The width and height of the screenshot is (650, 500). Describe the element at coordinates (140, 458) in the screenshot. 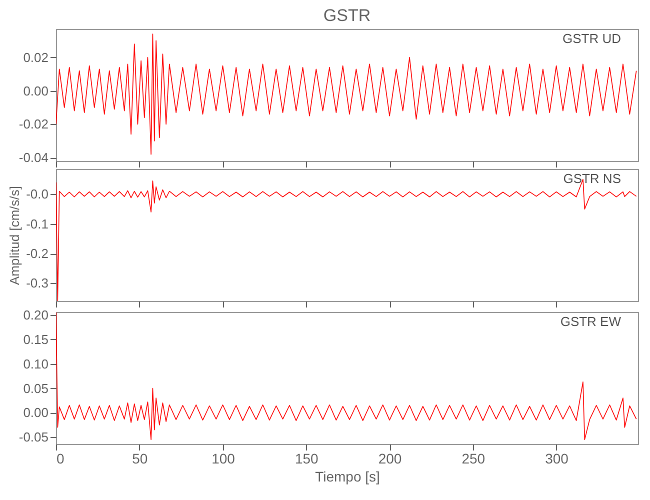

I see `x-tick-label: 50` at that location.